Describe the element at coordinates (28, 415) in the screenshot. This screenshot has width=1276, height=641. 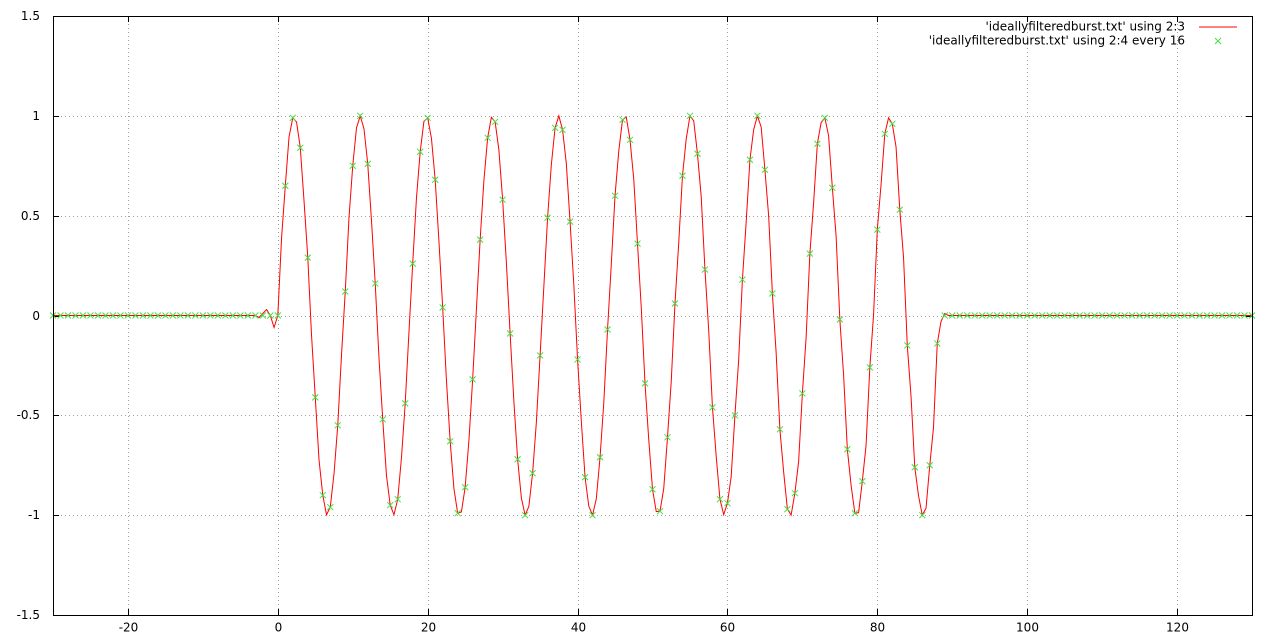
I see `y-tick-label: -0.5` at that location.